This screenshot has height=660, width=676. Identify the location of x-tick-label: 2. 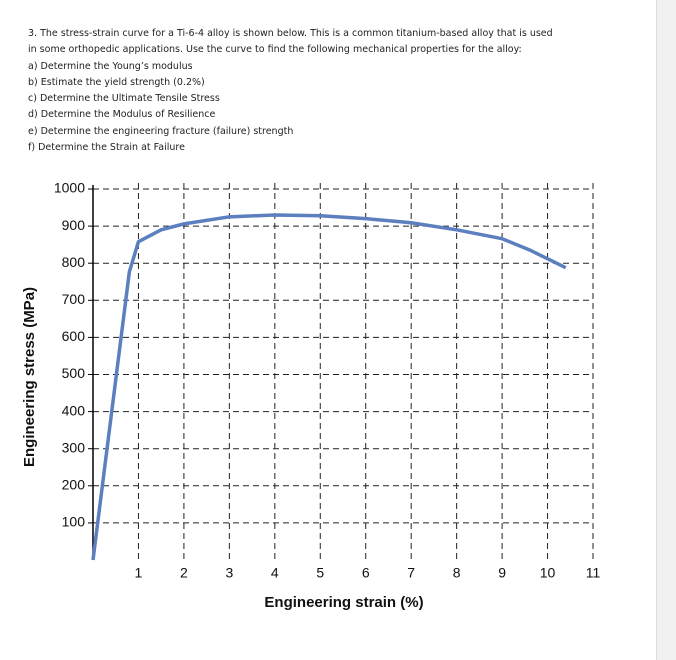
(184, 573).